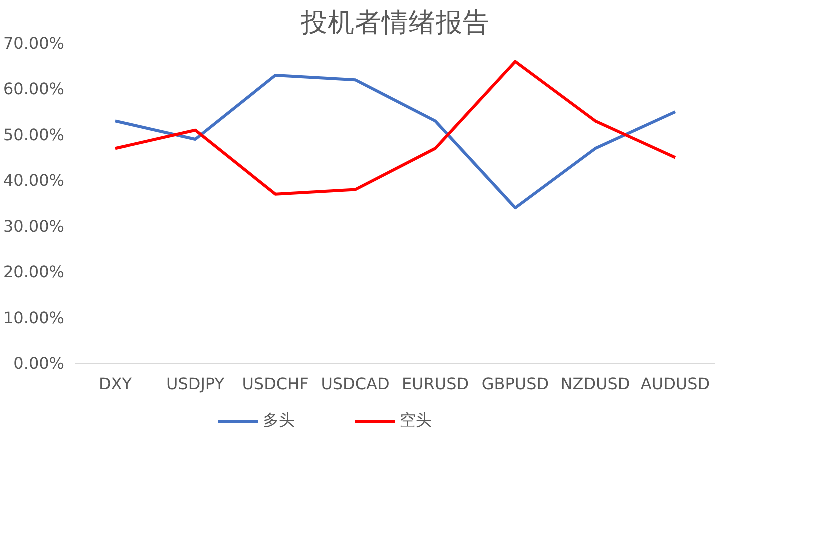  What do you see at coordinates (675, 384) in the screenshot?
I see `x-tick-label: AUDUSD` at bounding box center [675, 384].